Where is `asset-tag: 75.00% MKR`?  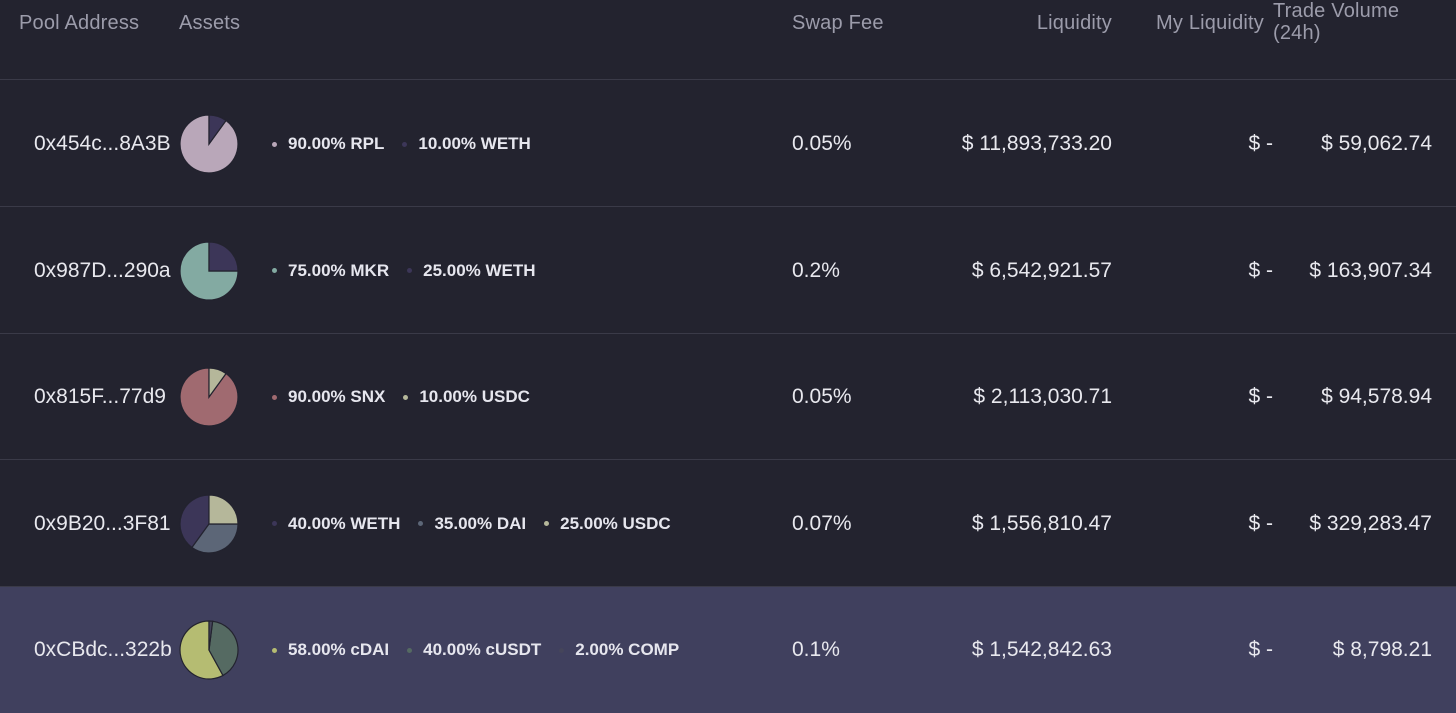 asset-tag: 75.00% MKR is located at coordinates (330, 271).